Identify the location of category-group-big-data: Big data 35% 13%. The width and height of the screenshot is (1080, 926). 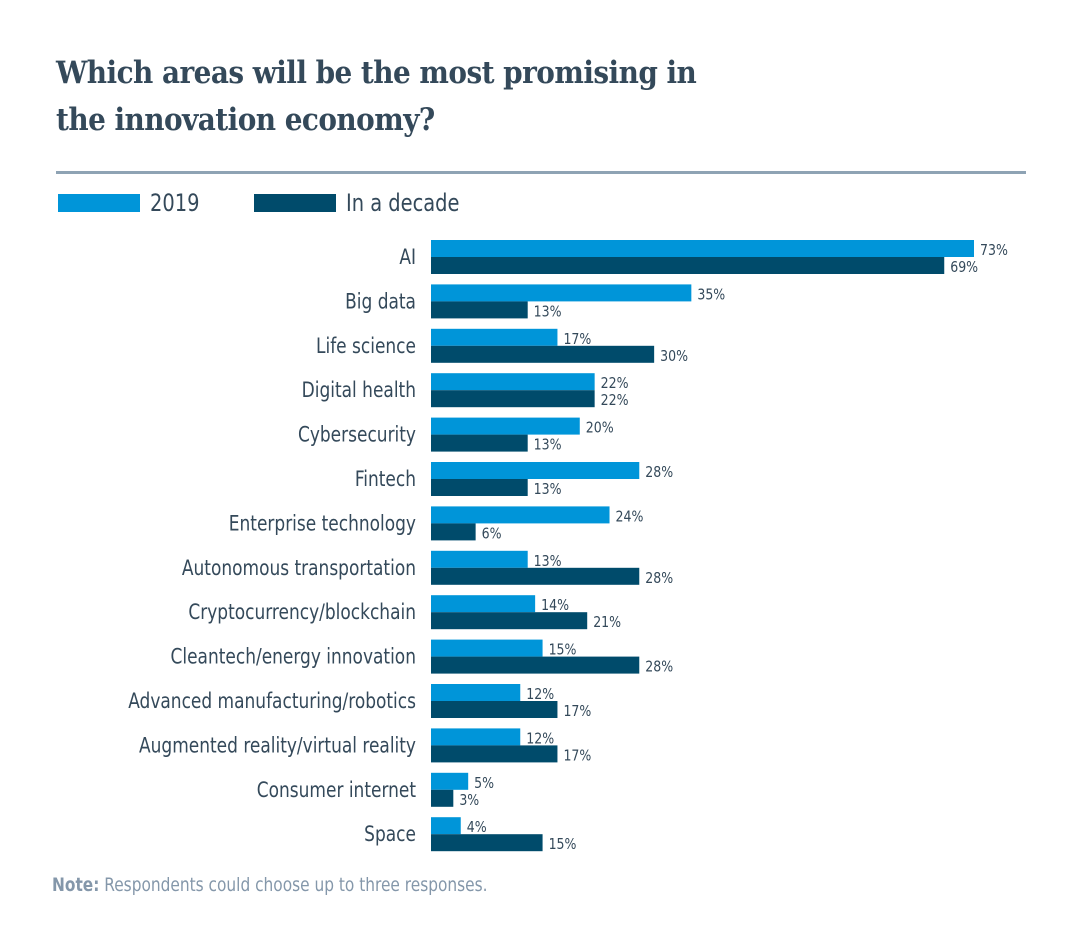
(535, 302).